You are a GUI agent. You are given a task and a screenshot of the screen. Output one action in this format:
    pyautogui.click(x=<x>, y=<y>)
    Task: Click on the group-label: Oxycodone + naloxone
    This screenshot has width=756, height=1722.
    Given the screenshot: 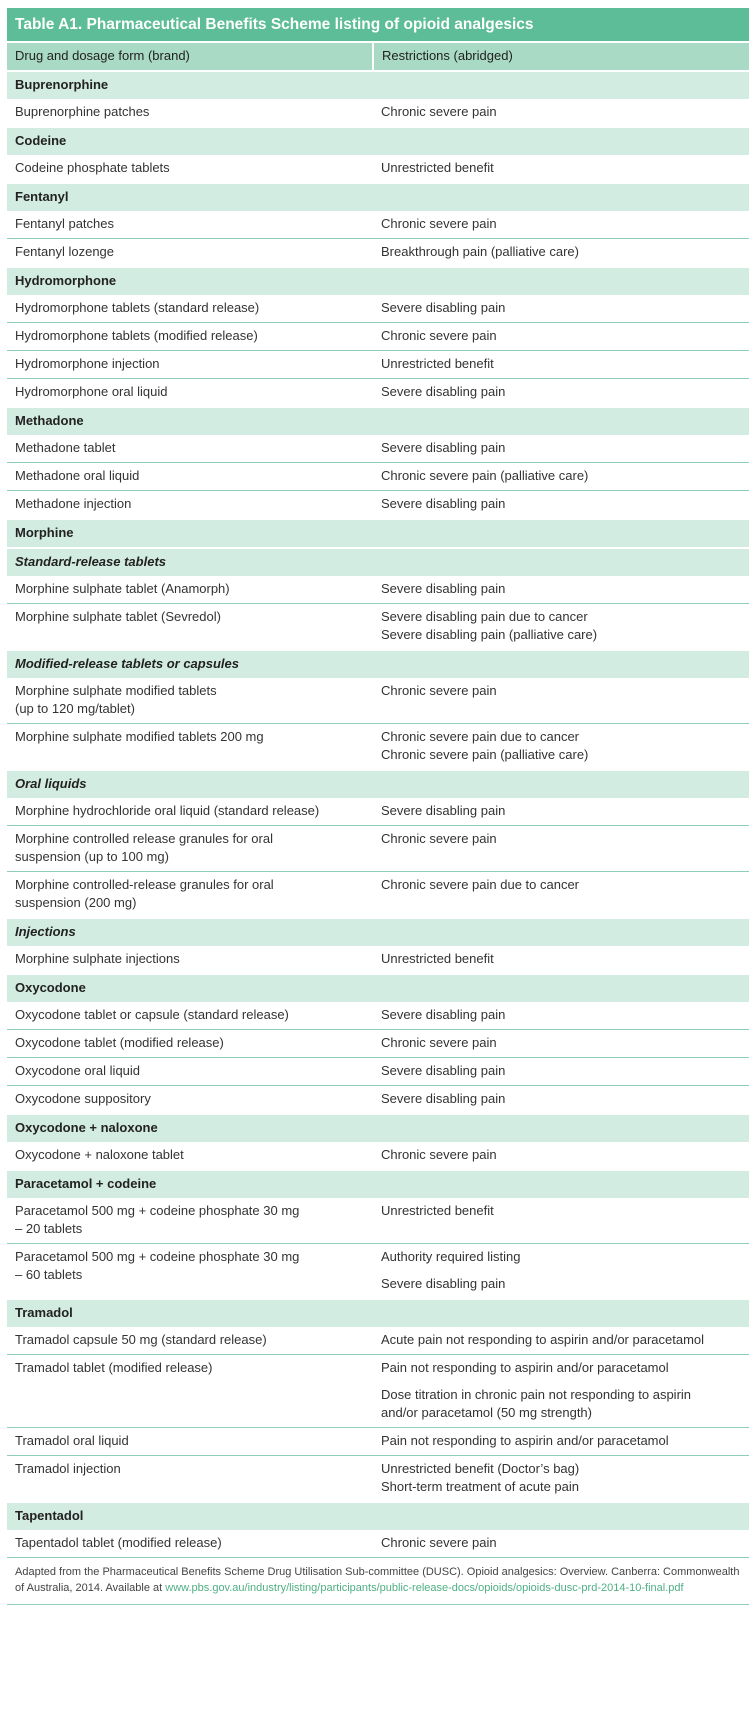 What is the action you would take?
    pyautogui.click(x=378, y=1127)
    